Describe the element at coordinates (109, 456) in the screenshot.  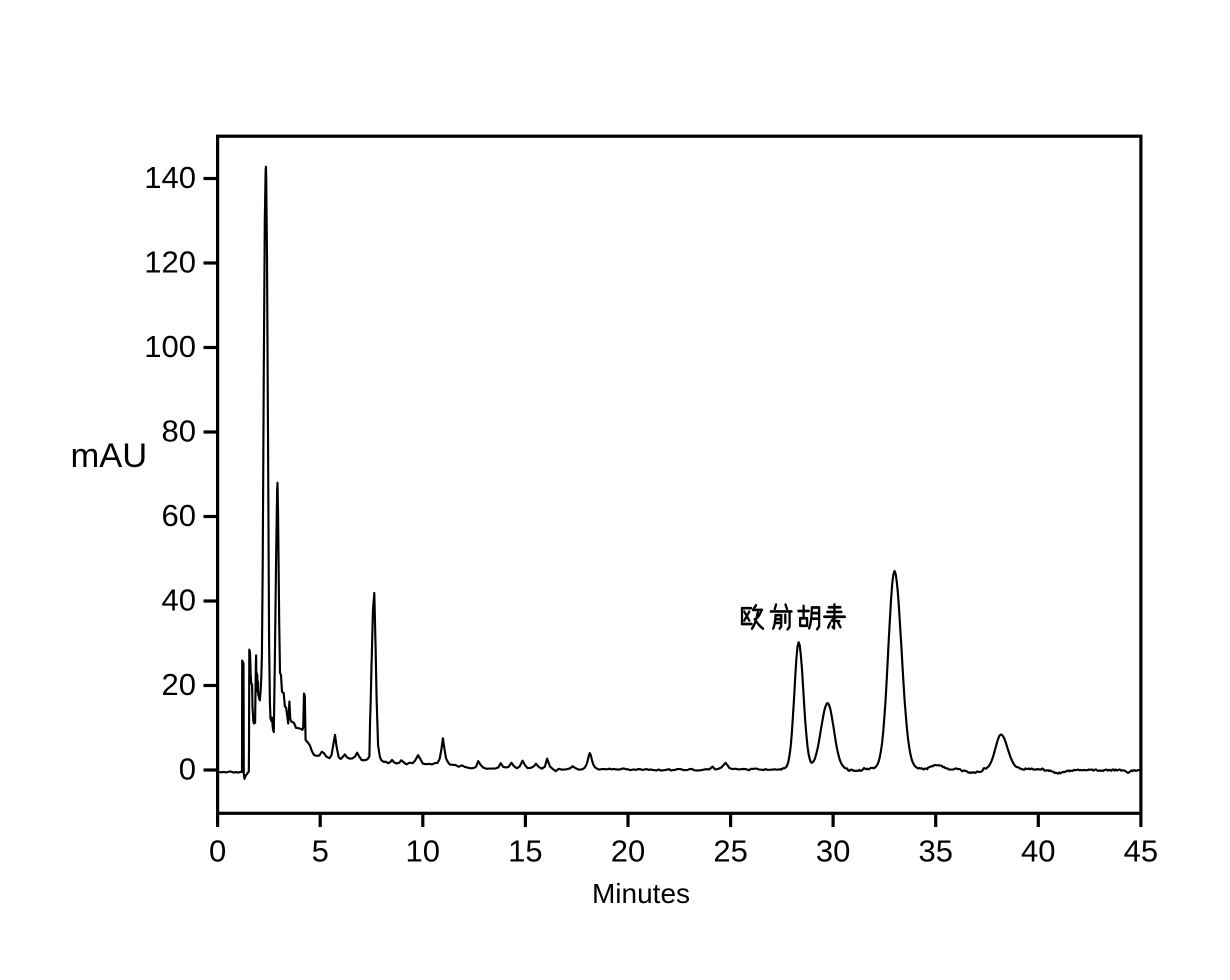
I see `svg-text: mAU` at that location.